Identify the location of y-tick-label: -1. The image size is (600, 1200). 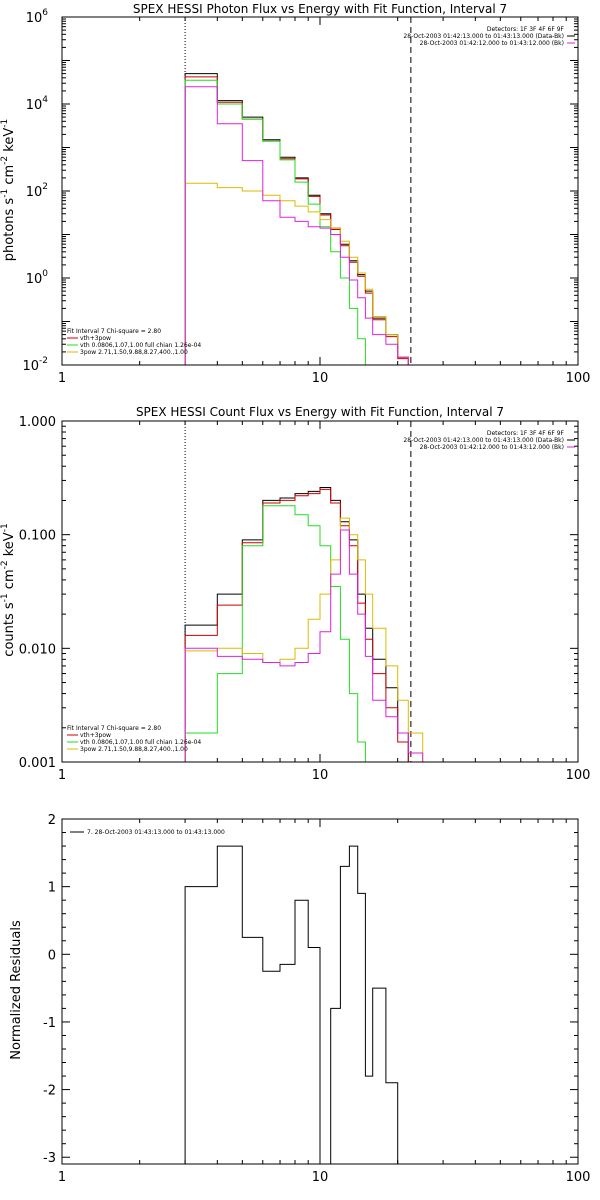
(49, 1023).